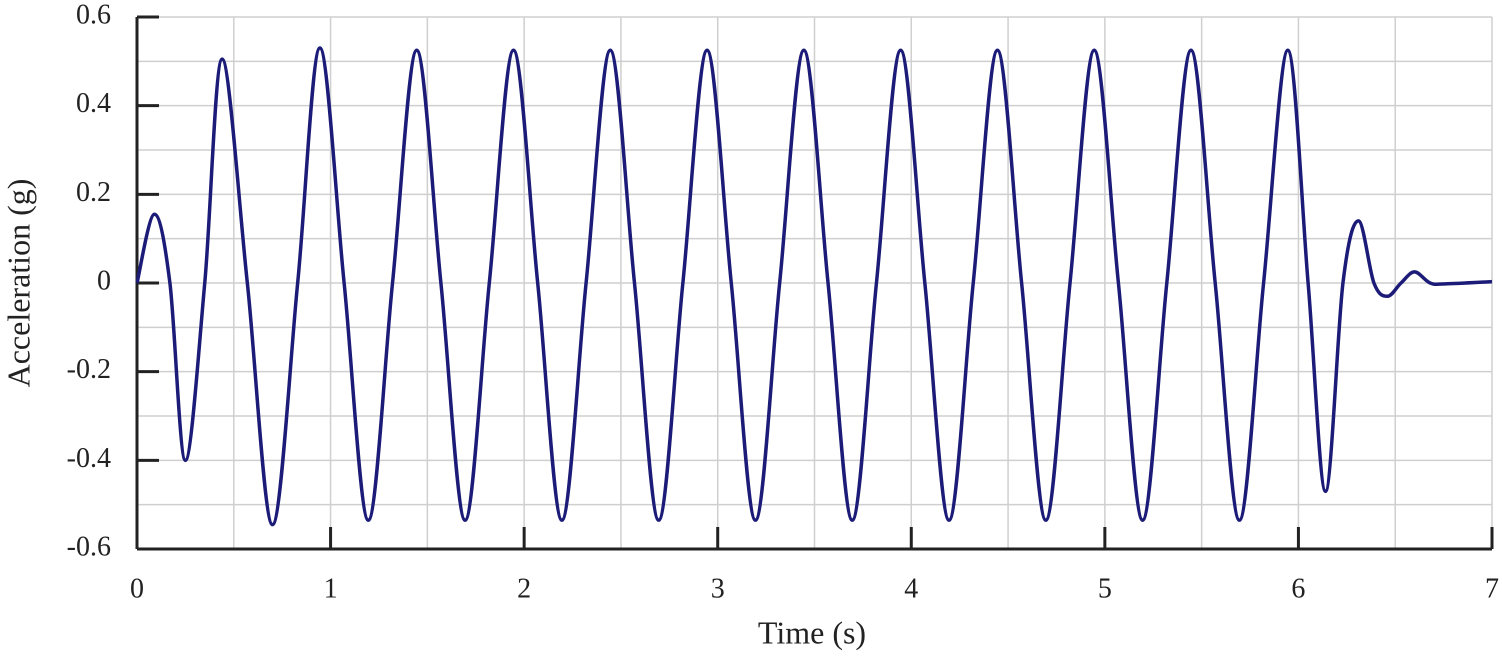 The width and height of the screenshot is (1502, 666). I want to click on x-axis-title: Time (s), so click(812, 632).